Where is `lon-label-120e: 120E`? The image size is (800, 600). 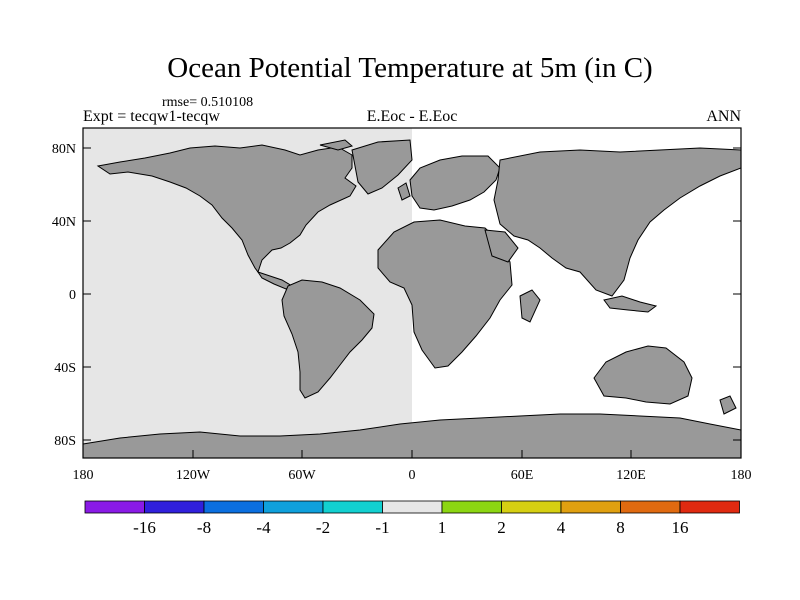
lon-label-120e: 120E is located at coordinates (631, 475).